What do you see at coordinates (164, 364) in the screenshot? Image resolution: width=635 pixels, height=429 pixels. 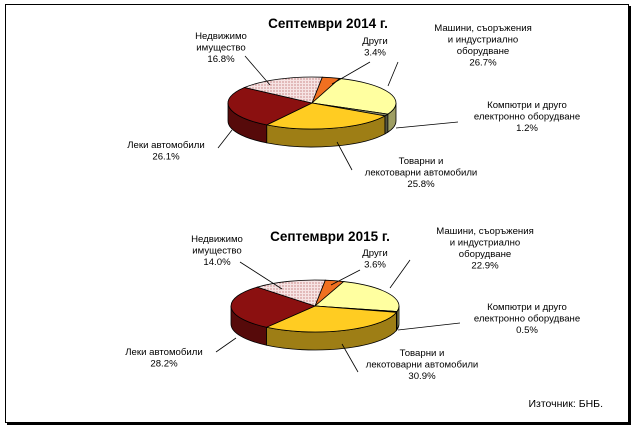 I see `slice-value-label: 28.2%` at bounding box center [164, 364].